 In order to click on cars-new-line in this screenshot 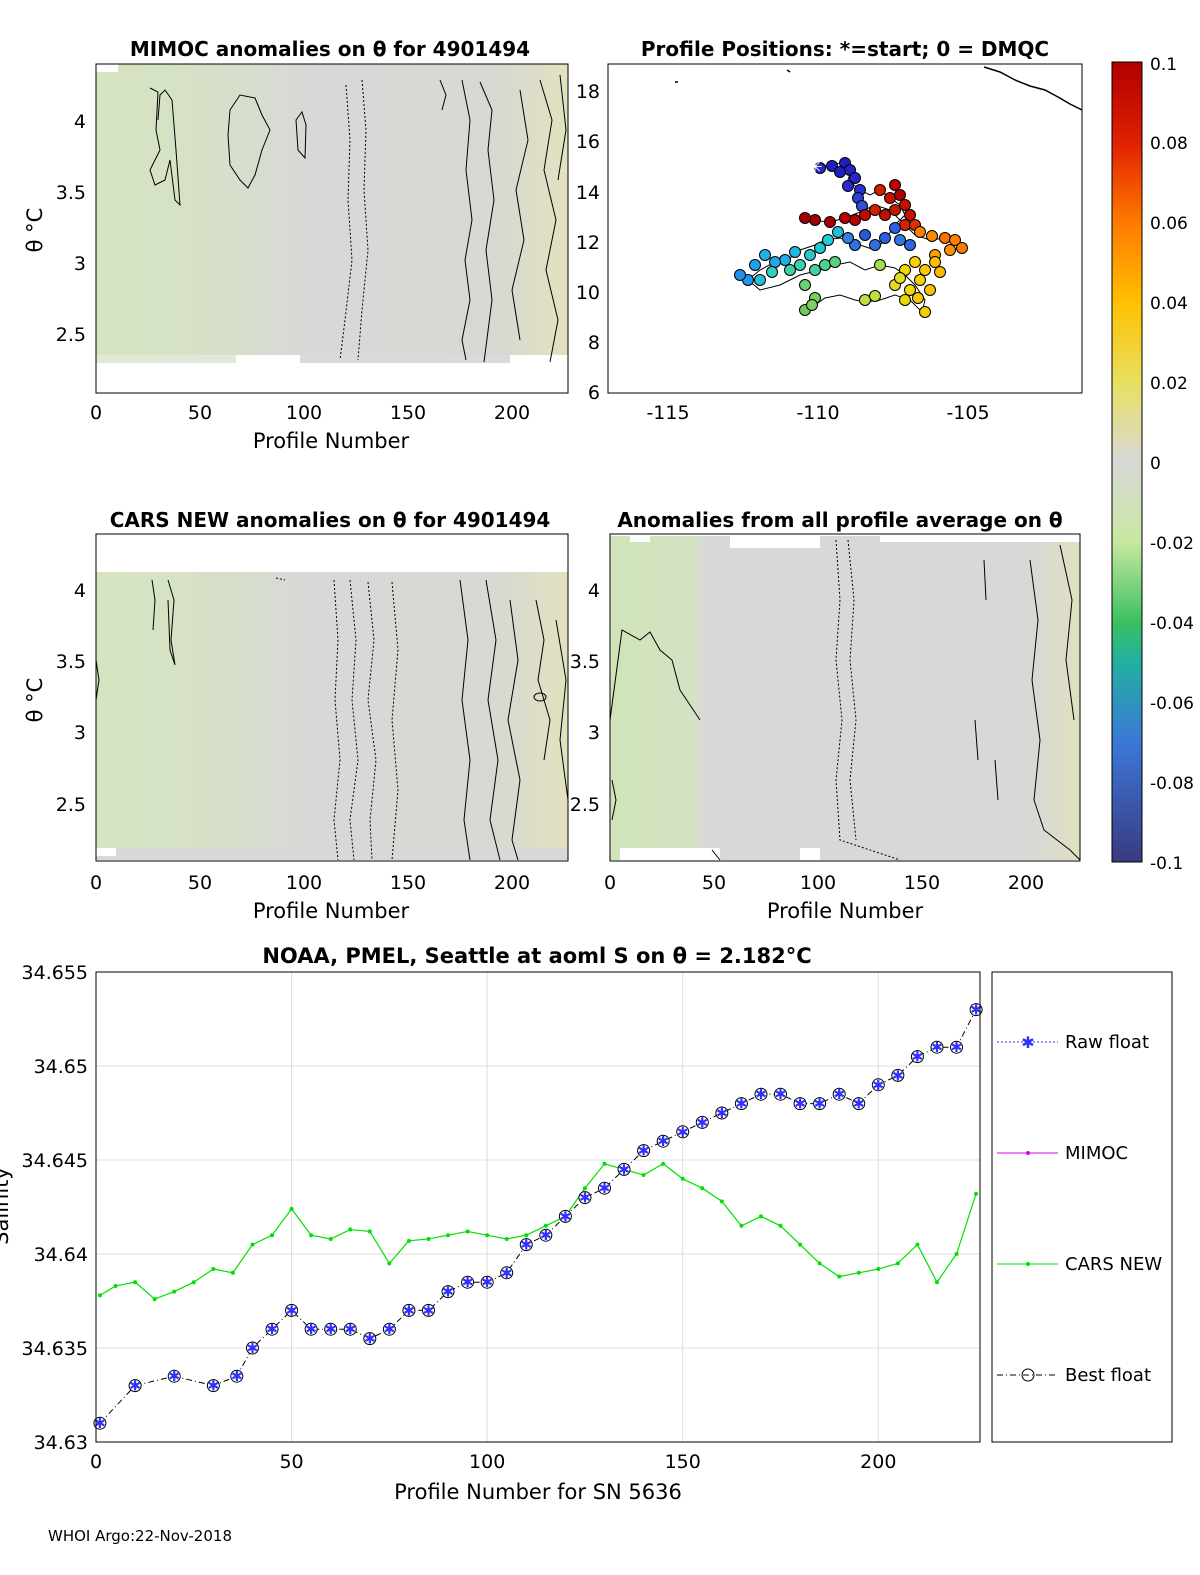, I will do `click(538, 1231)`.